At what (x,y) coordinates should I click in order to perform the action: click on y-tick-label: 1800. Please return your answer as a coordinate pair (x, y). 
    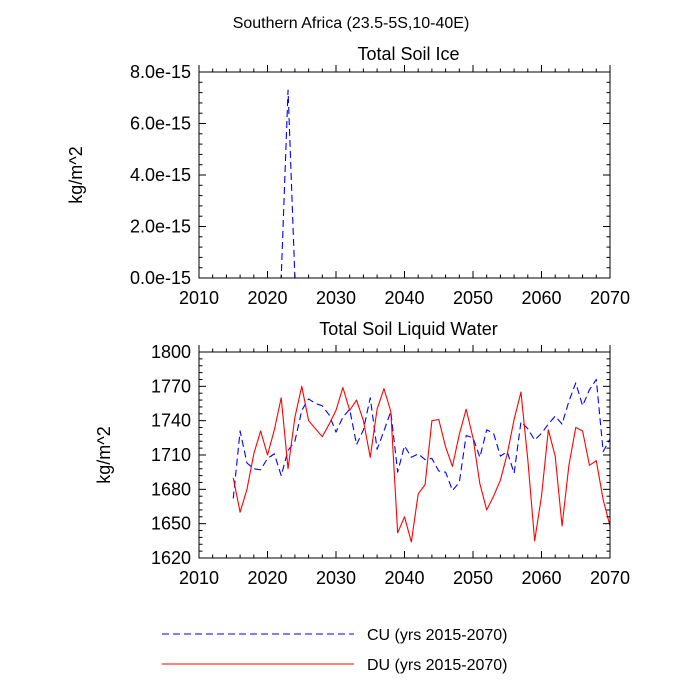
    Looking at the image, I should click on (171, 352).